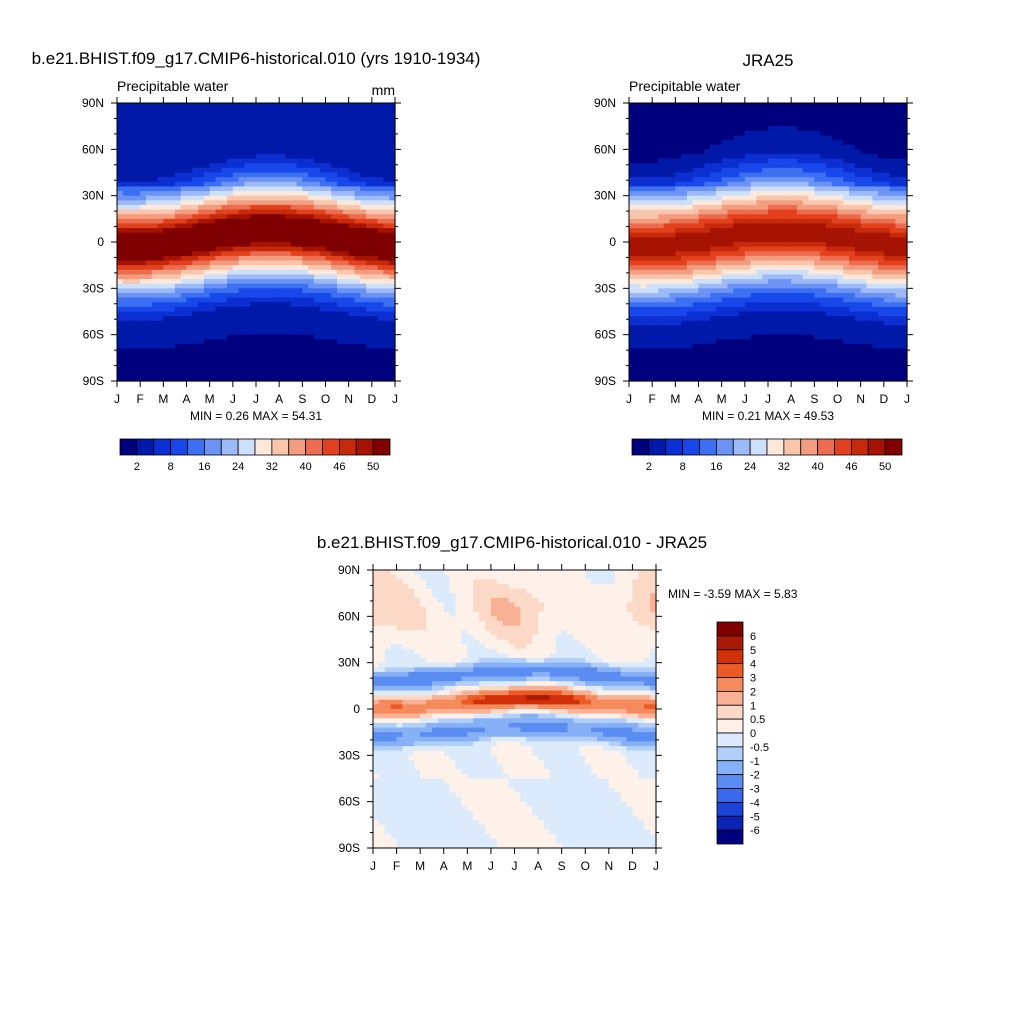 The image size is (1024, 1024). What do you see at coordinates (163, 399) in the screenshot?
I see `x-tick-label: M` at bounding box center [163, 399].